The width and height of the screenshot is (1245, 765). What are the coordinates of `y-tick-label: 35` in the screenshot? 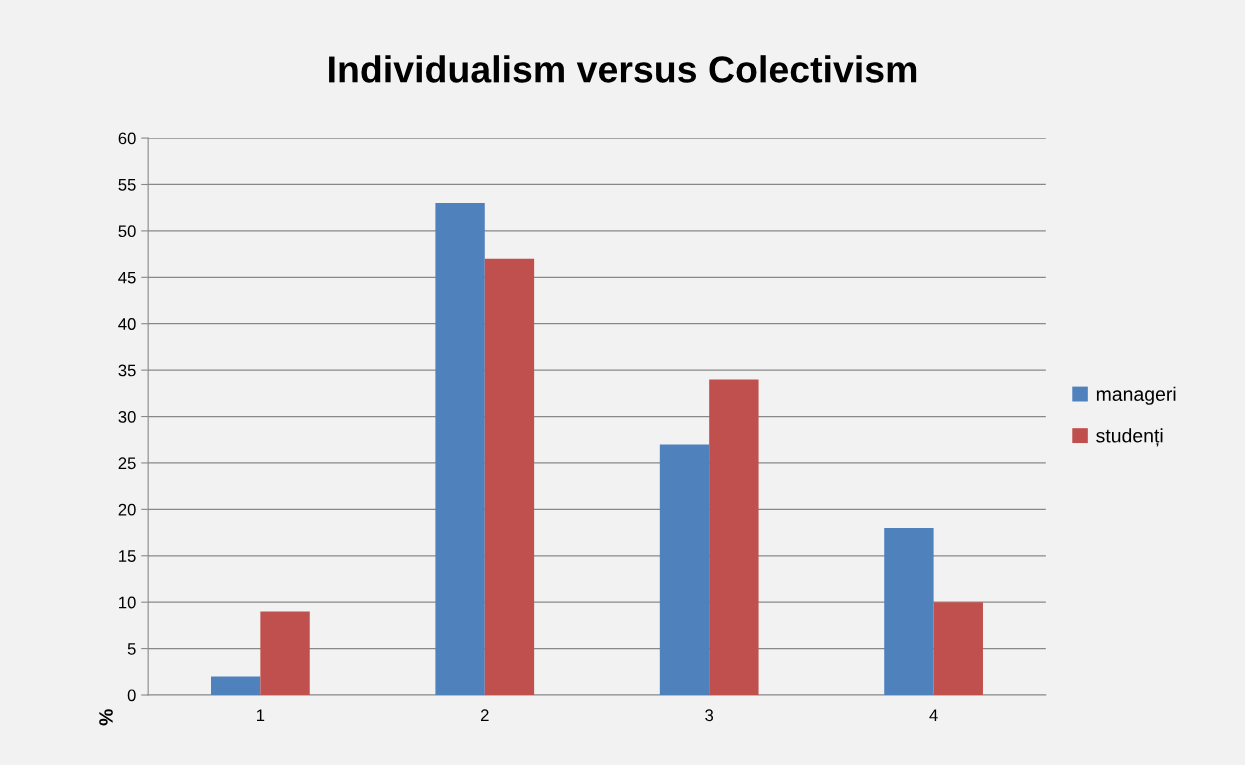 It's located at (127, 370).